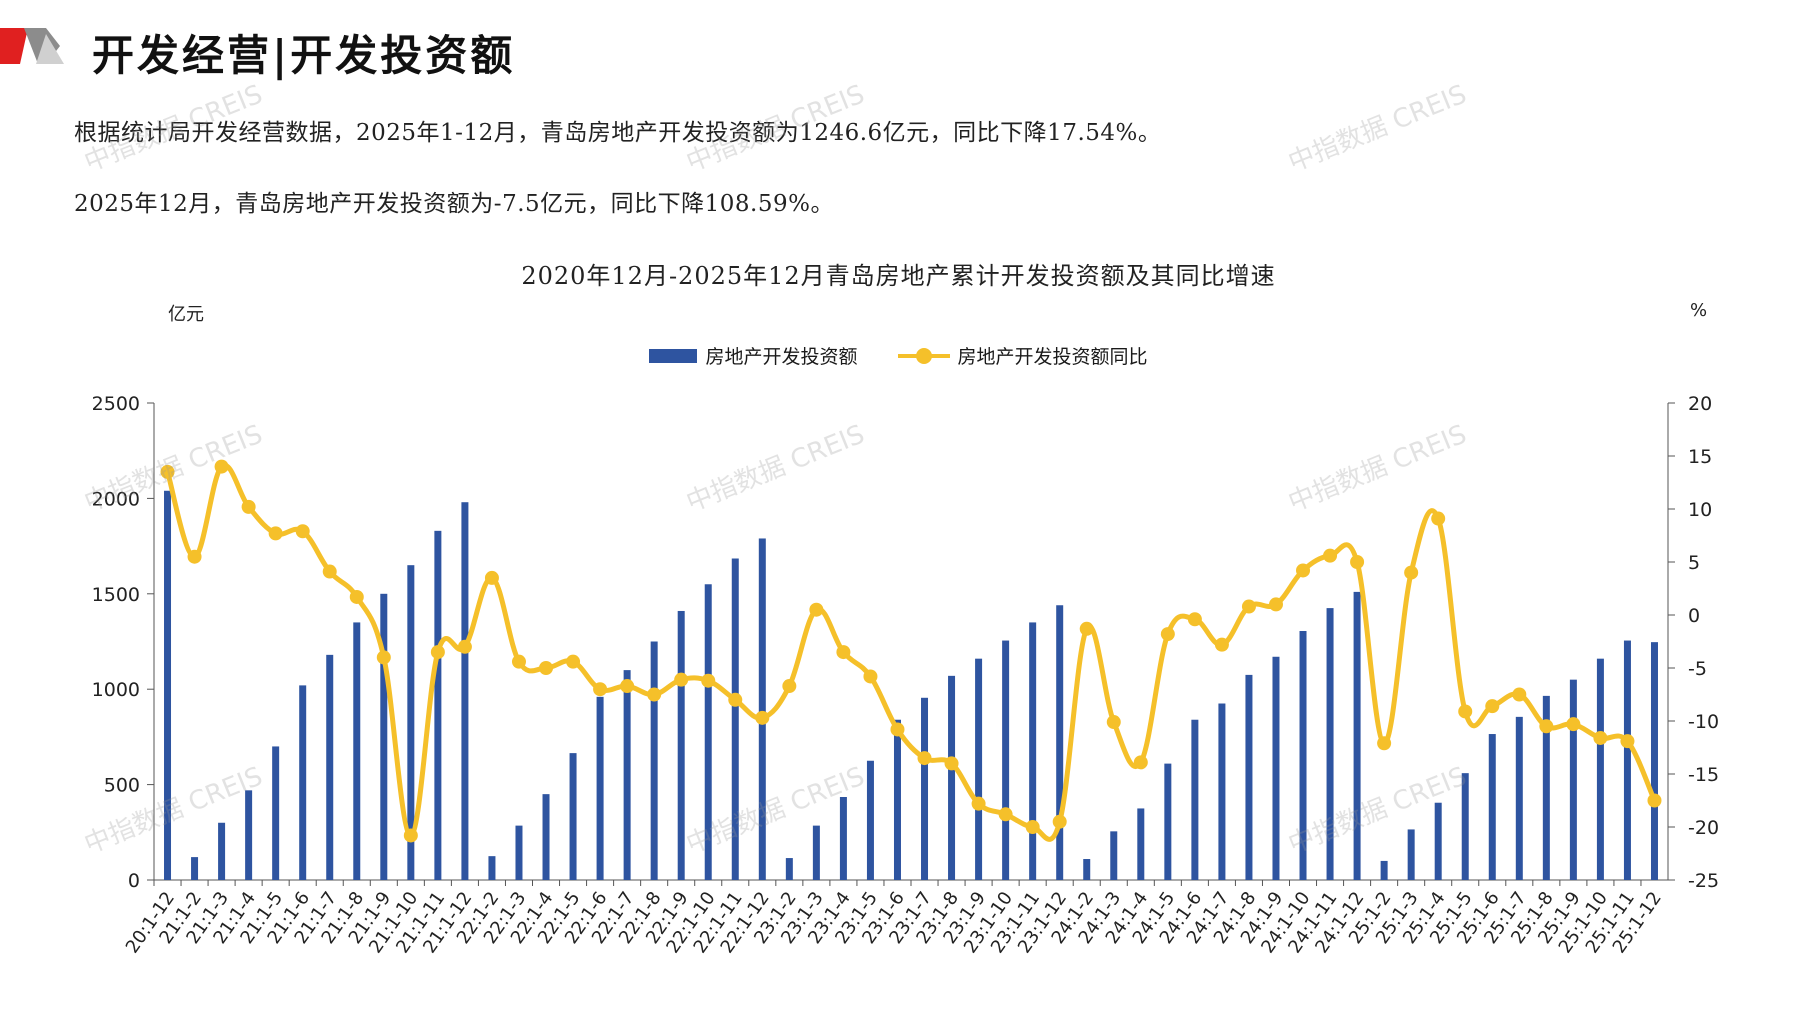 The image size is (1797, 1010). What do you see at coordinates (116, 690) in the screenshot?
I see `y-tick-label-left: 1000` at bounding box center [116, 690].